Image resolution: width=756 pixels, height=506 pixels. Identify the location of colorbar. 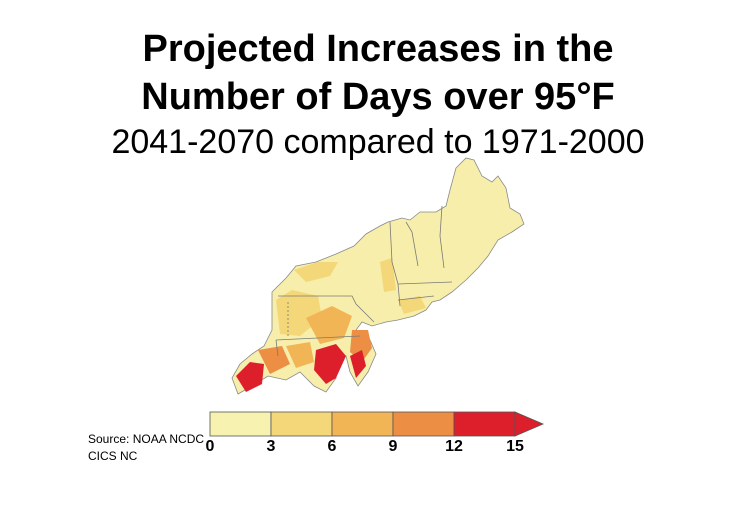
(377, 424).